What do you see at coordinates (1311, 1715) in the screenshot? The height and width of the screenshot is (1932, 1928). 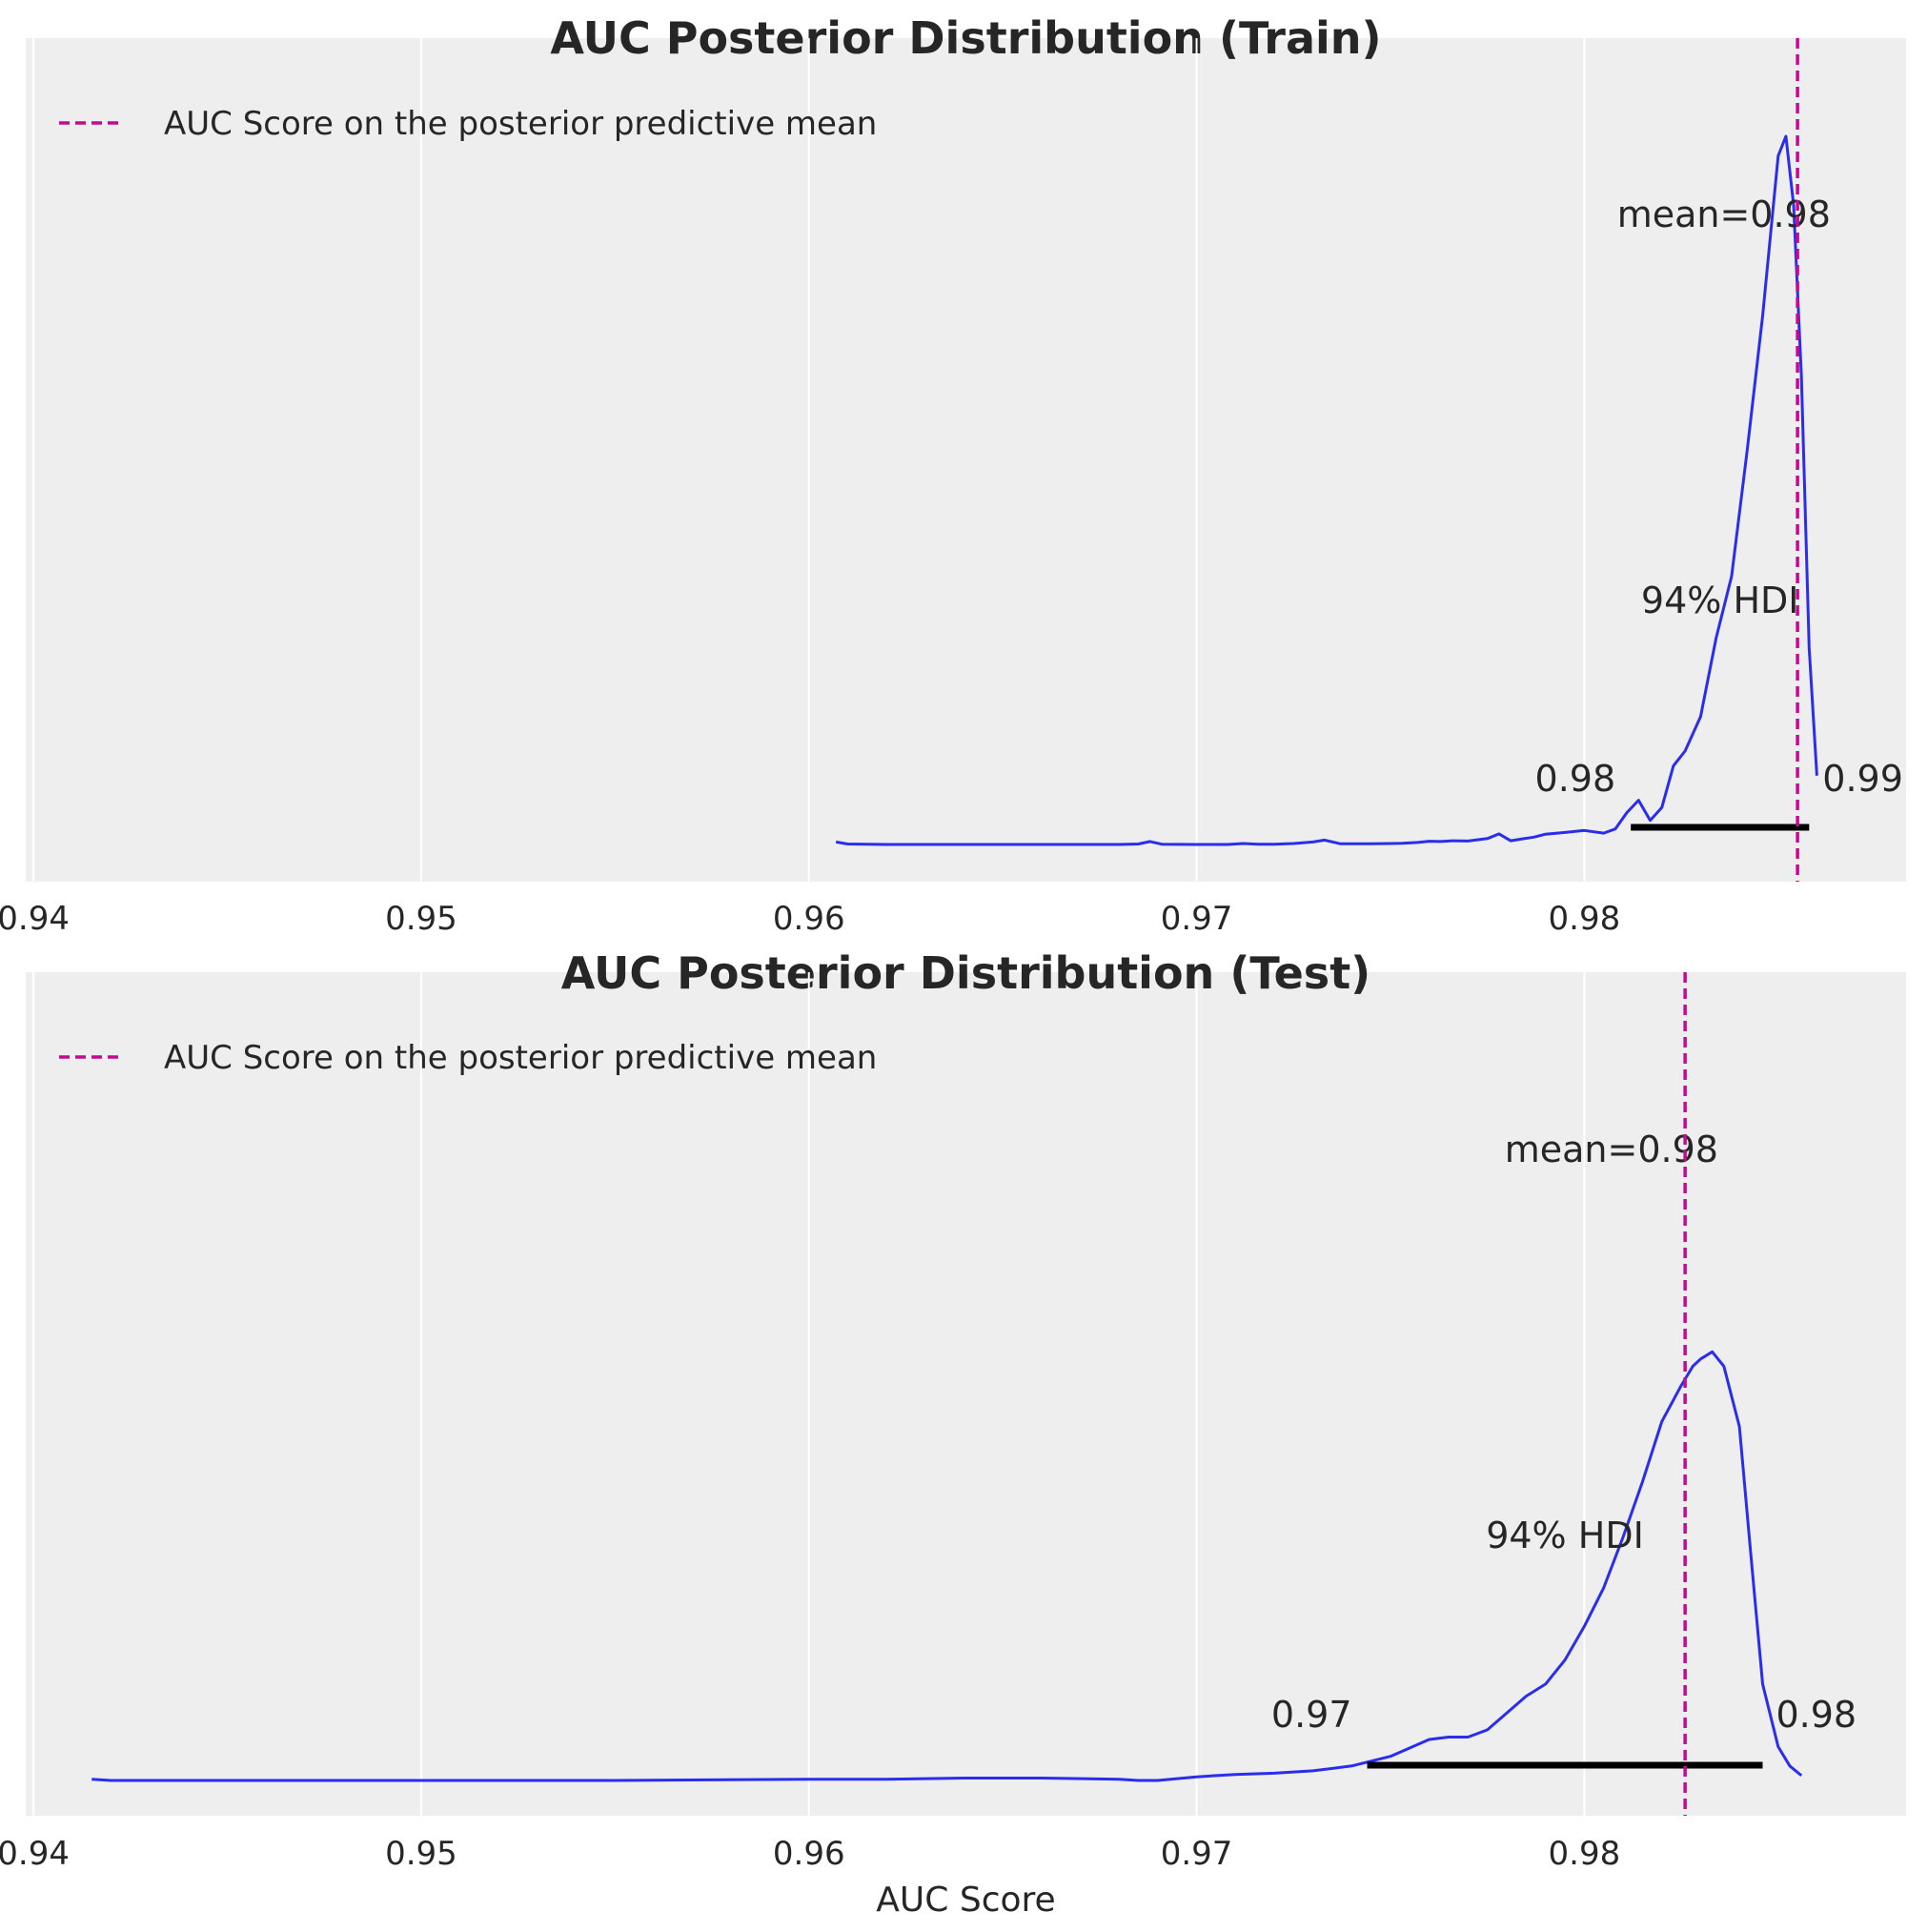 I see `hdi-low-label: 0.97` at bounding box center [1311, 1715].